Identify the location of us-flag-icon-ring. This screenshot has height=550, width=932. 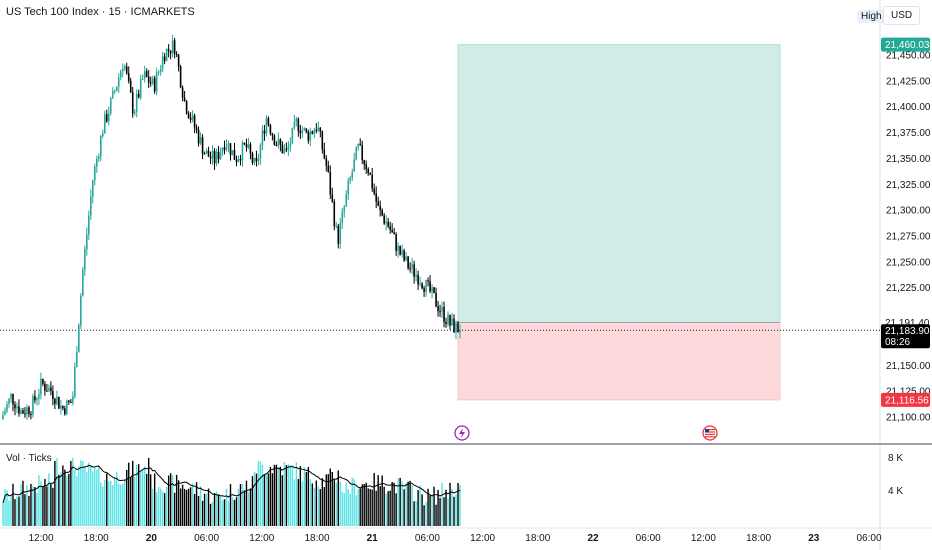
(710, 433).